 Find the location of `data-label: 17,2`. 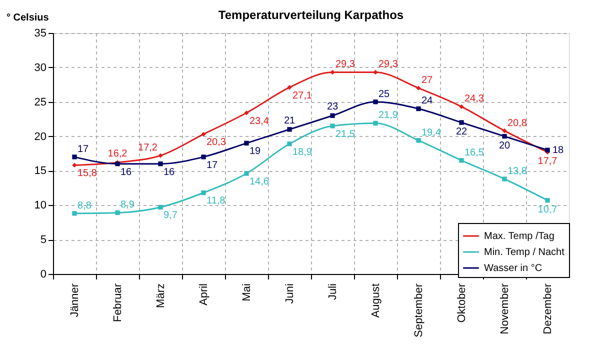

data-label: 17,2 is located at coordinates (148, 148).